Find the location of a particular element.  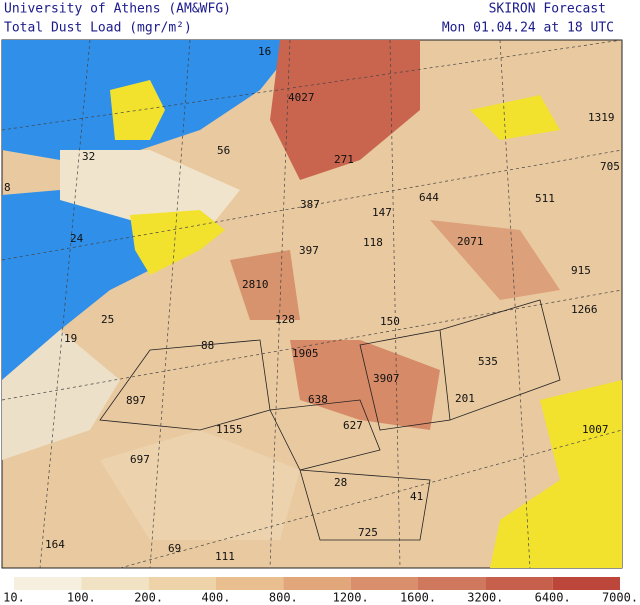

model: SKIRON Forecast is located at coordinates (547, 9).